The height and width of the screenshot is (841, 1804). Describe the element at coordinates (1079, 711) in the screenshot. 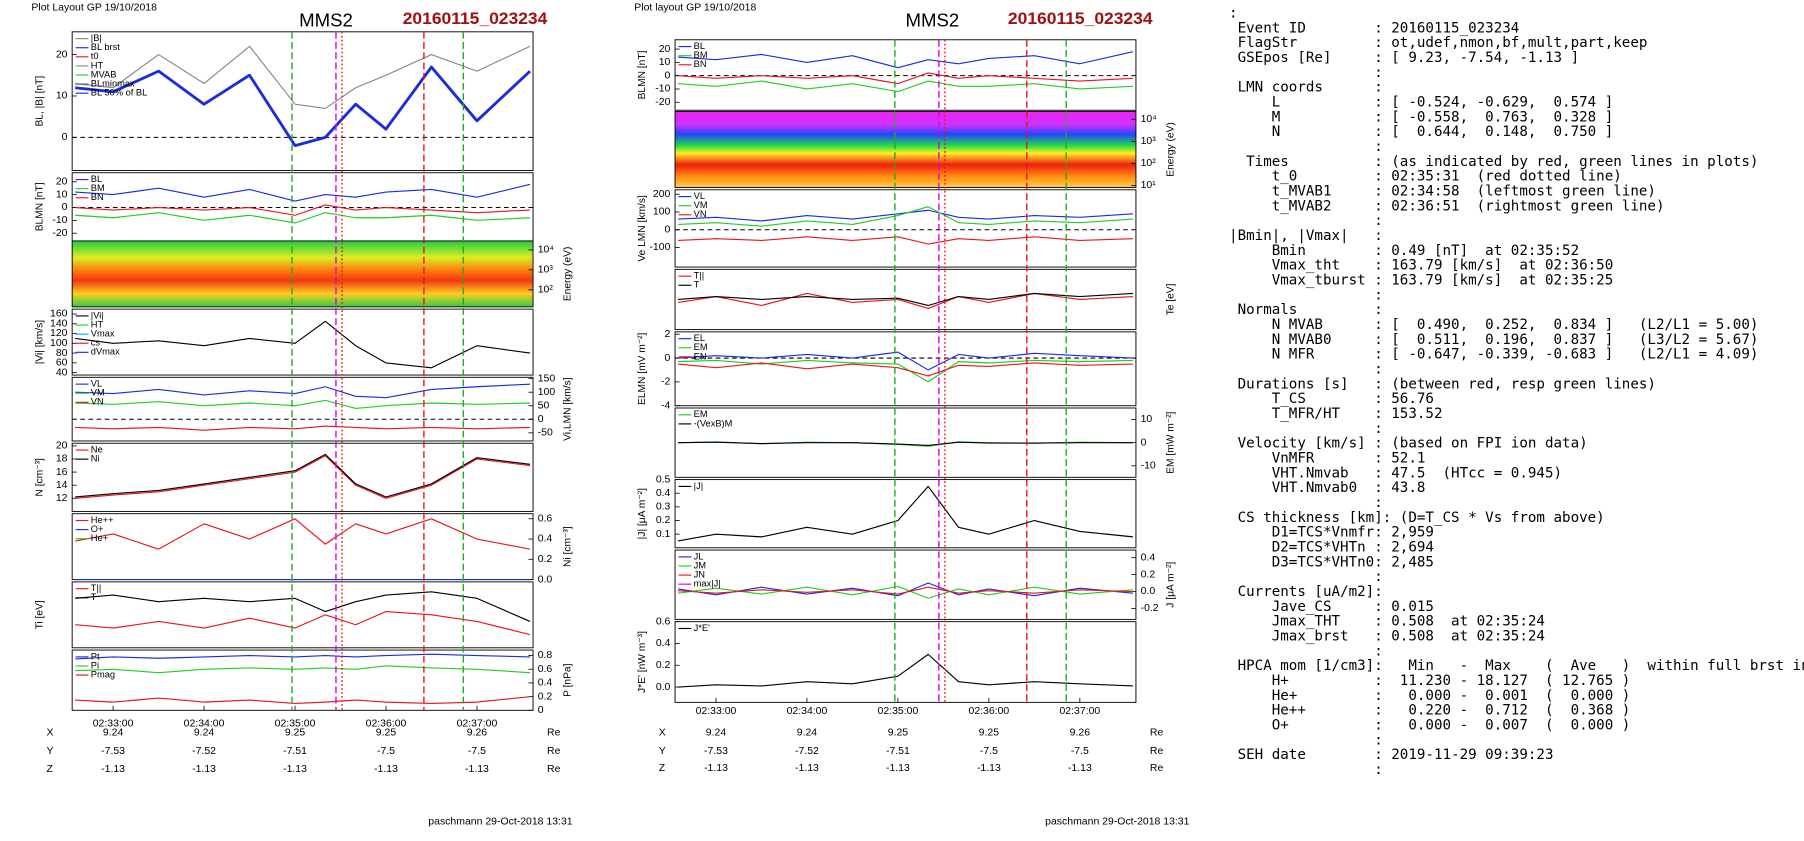

I see `x-tick-label: 02:37:00` at that location.